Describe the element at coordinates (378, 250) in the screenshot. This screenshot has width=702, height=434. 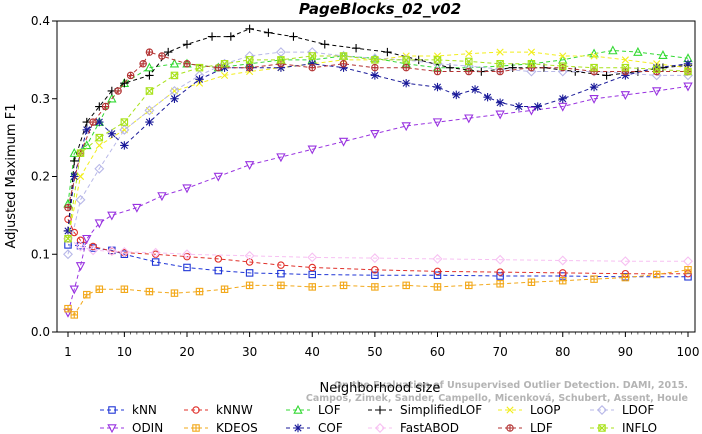
I see `series-fastabod` at that location.